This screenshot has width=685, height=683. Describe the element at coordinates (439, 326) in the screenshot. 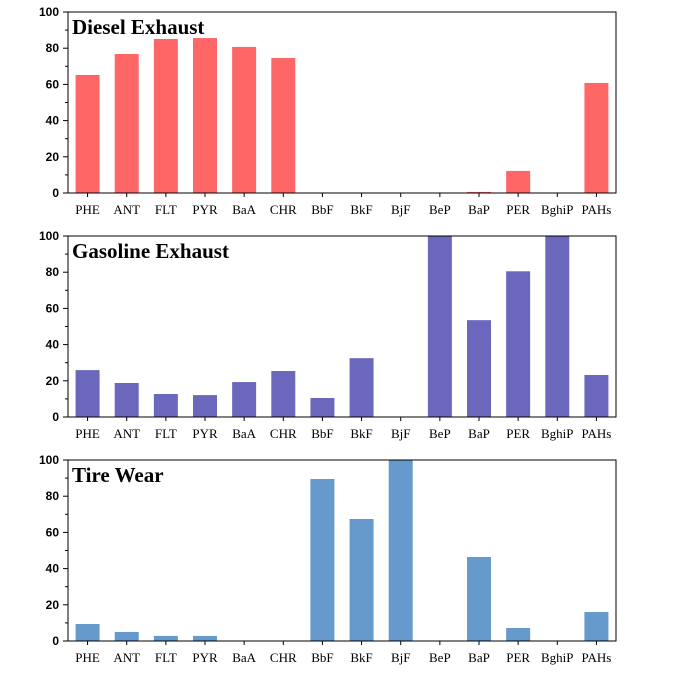

I see `bar-BeP` at that location.